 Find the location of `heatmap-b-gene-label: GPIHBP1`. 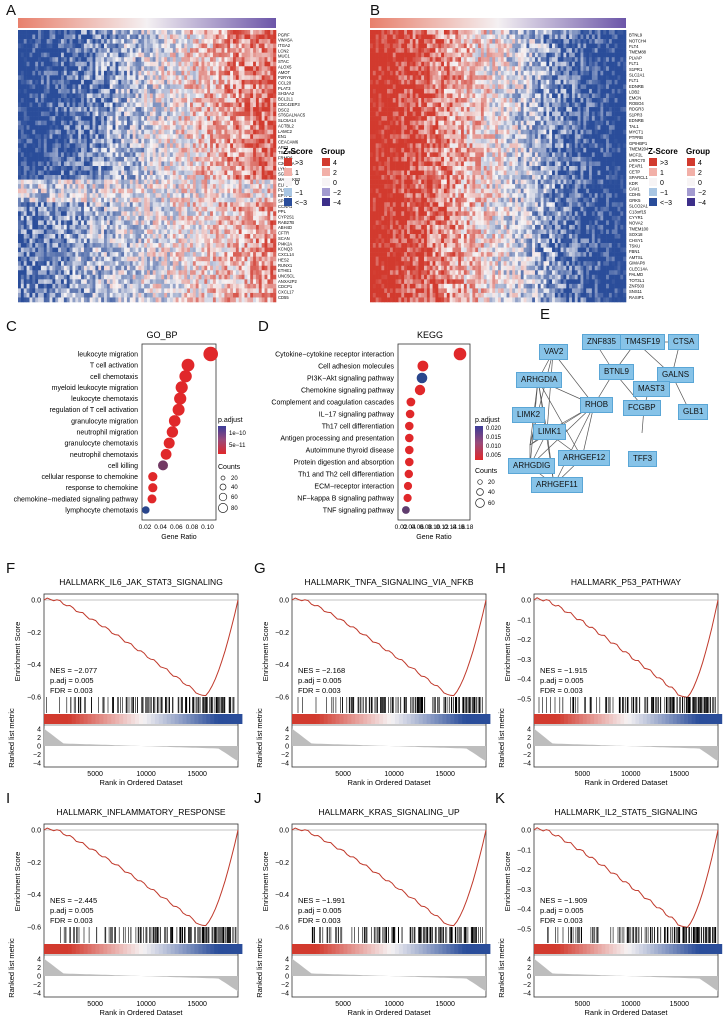

heatmap-b-gene-label: GPIHBP1 is located at coordinates (638, 143).